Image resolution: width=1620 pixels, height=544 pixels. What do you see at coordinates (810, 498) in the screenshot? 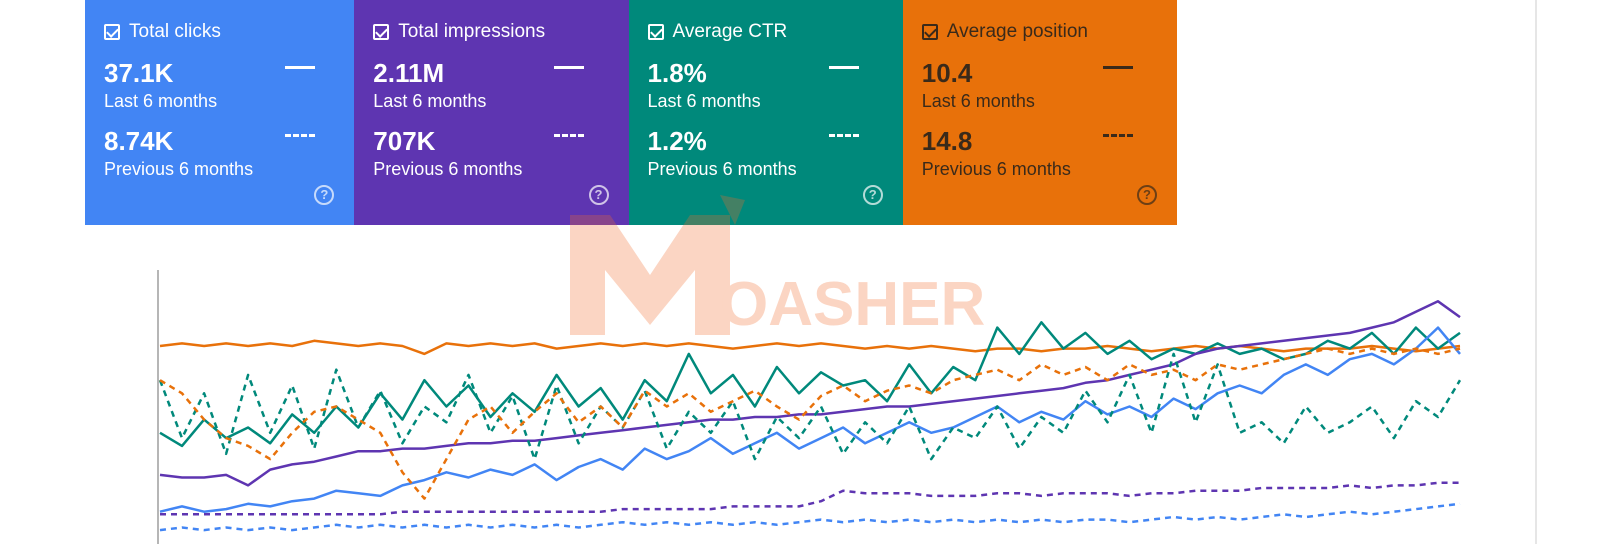
I see `series-line-impressions_previous` at bounding box center [810, 498].